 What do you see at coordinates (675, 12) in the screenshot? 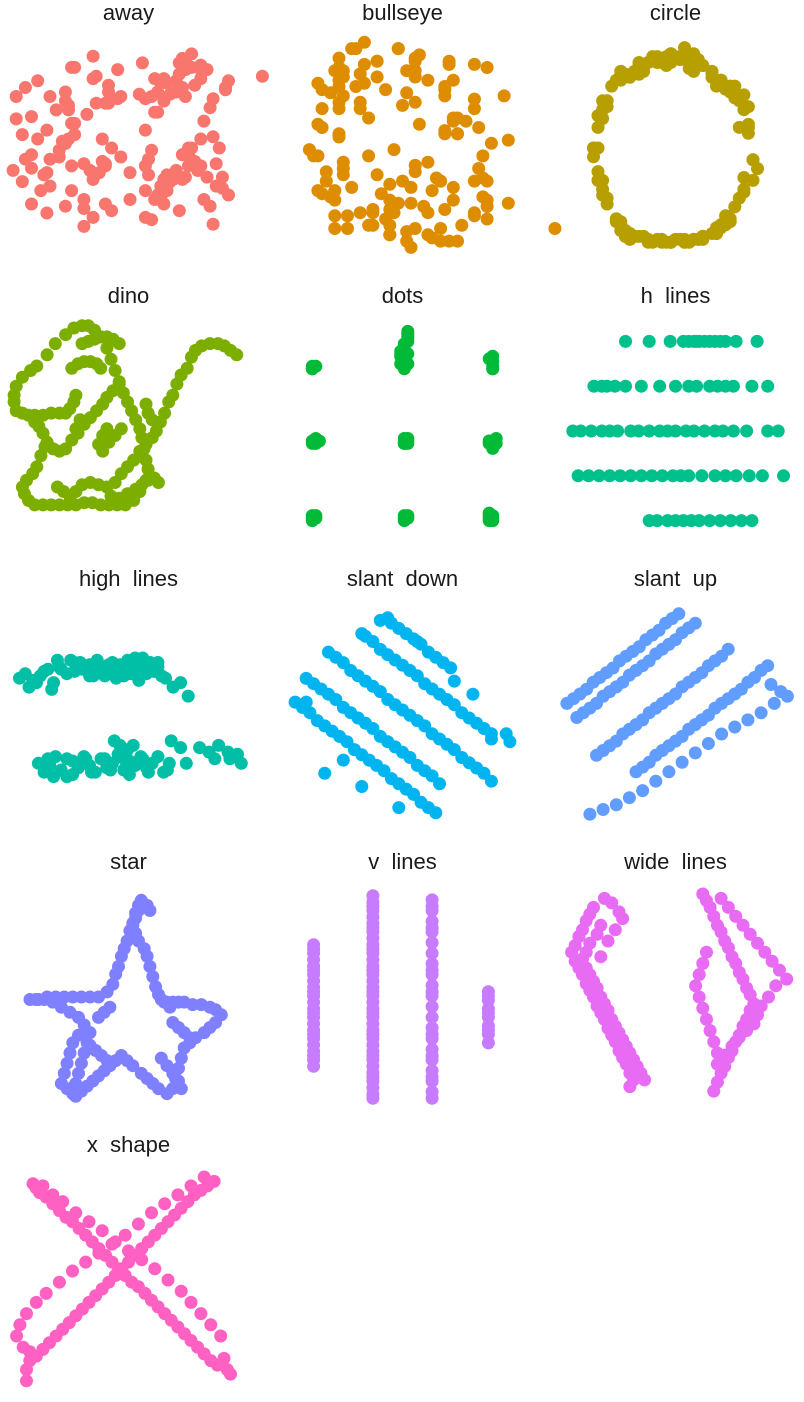
I see `panel-title: circle` at bounding box center [675, 12].